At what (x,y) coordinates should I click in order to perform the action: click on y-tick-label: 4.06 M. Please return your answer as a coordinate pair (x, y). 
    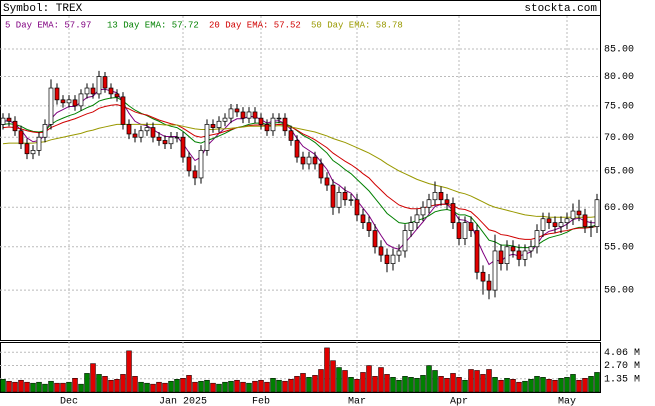
    Looking at the image, I should click on (622, 353).